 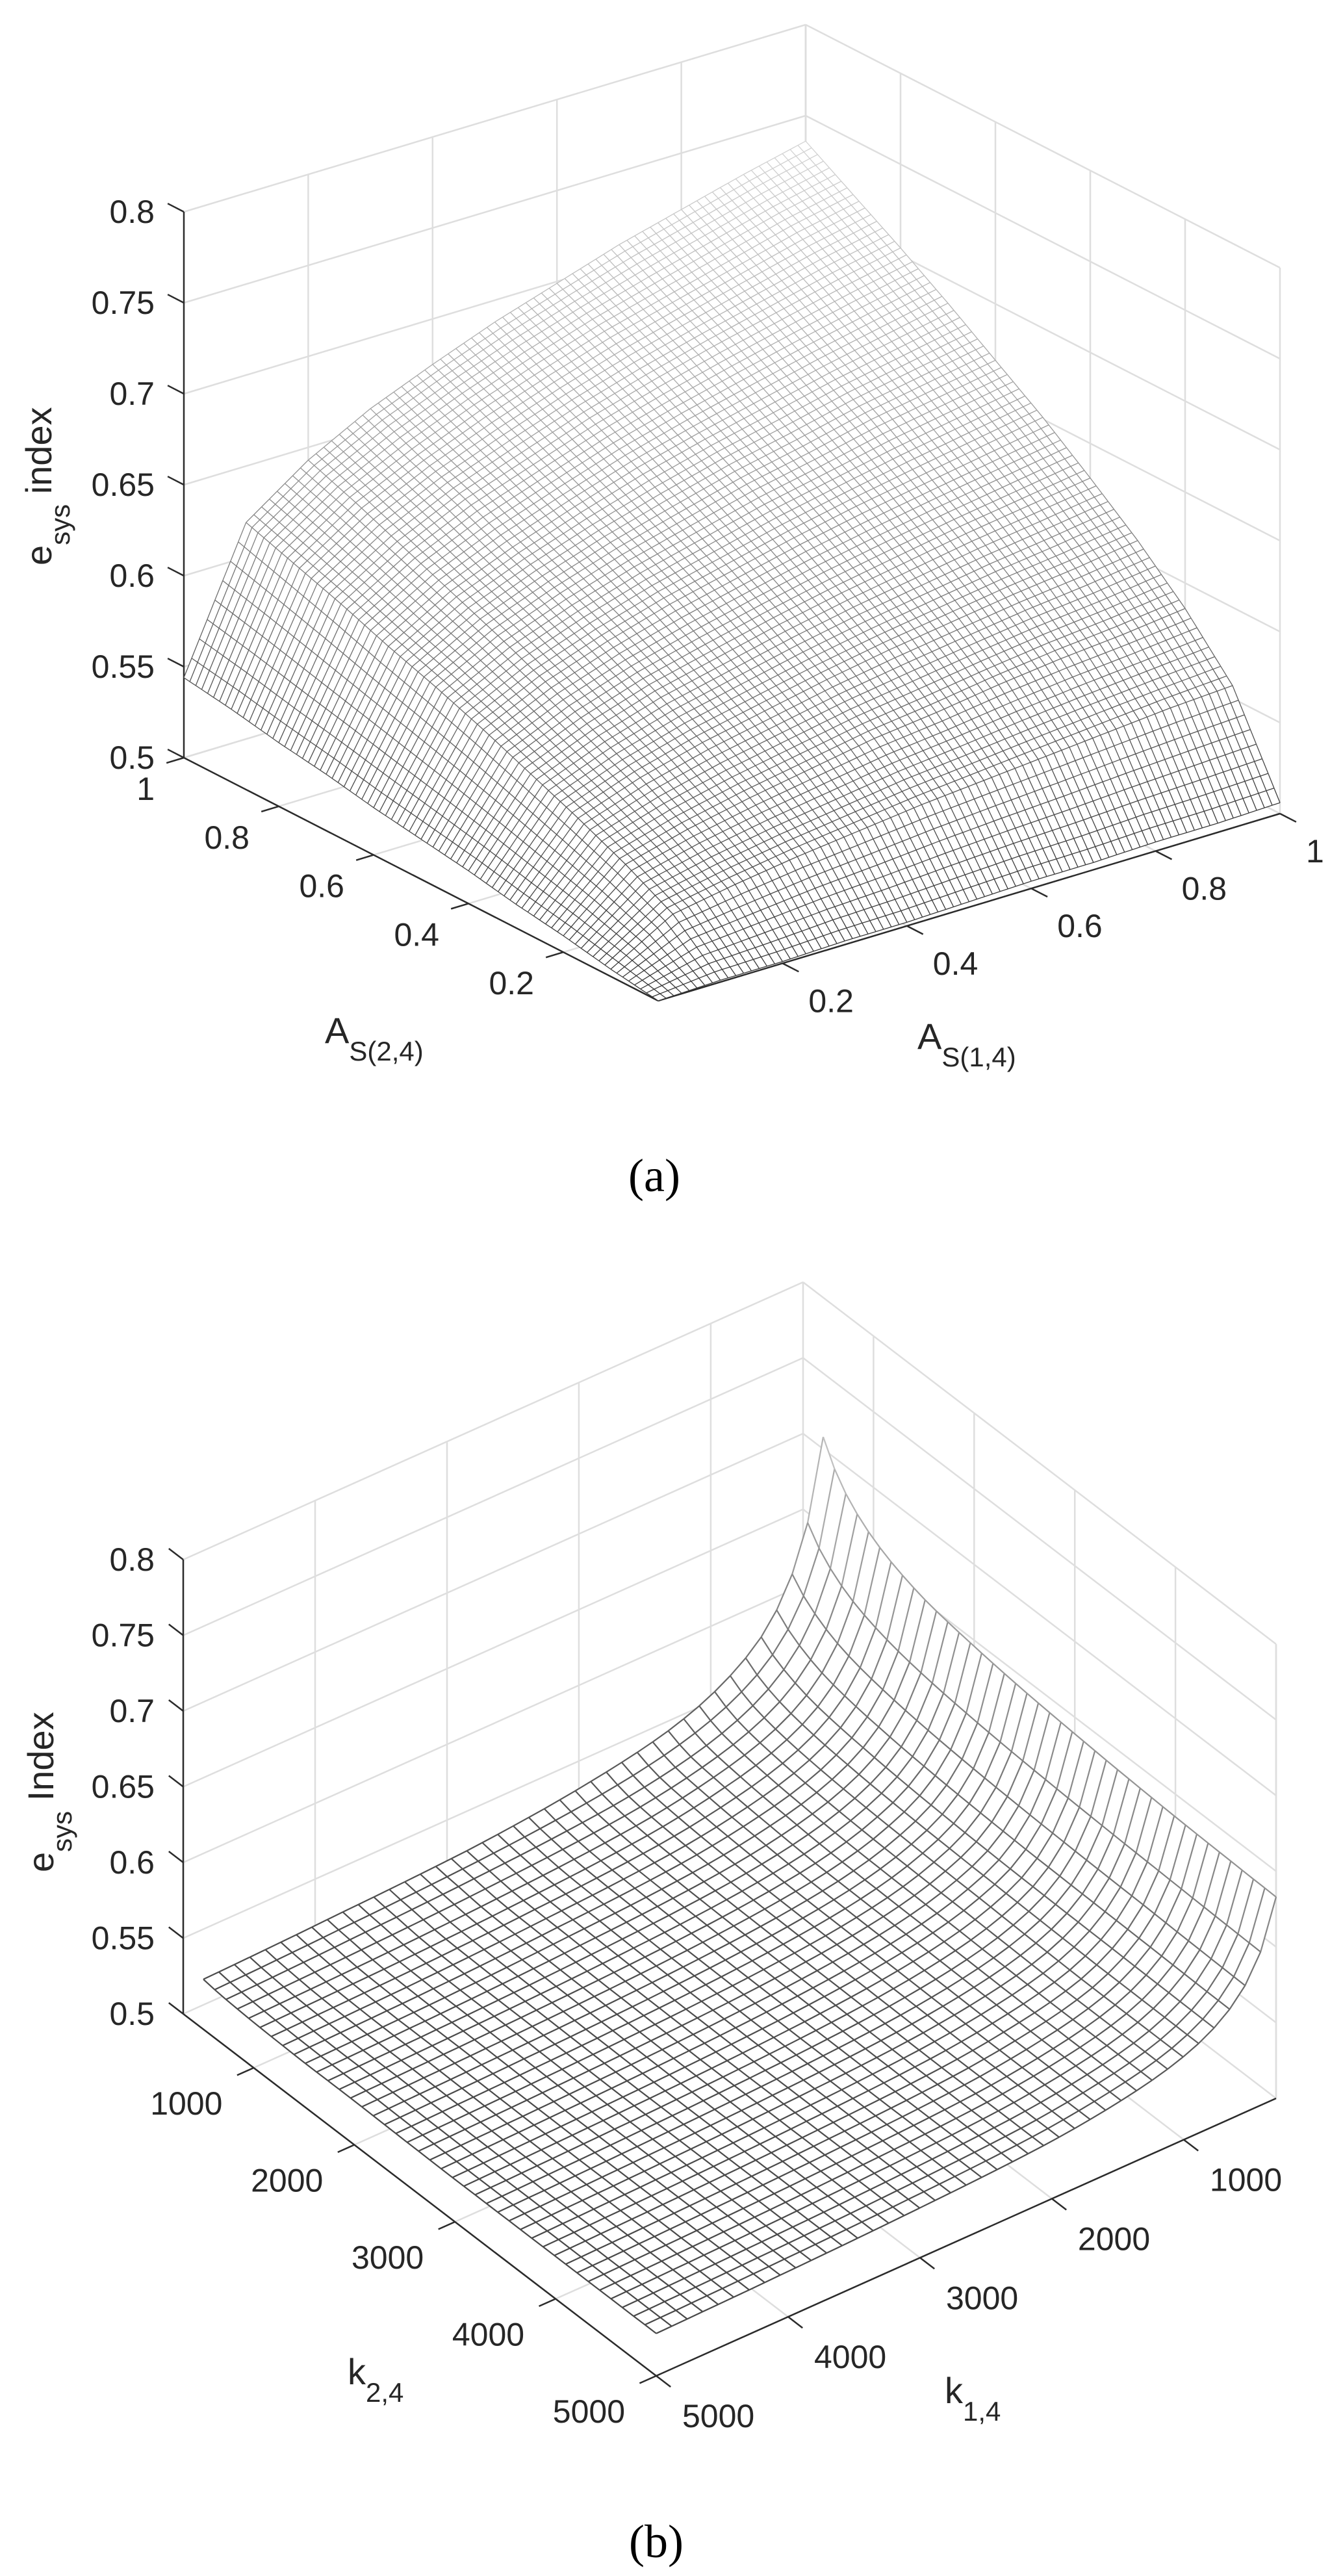 What do you see at coordinates (176, 208) in the screenshot?
I see `z-tick-mark` at bounding box center [176, 208].